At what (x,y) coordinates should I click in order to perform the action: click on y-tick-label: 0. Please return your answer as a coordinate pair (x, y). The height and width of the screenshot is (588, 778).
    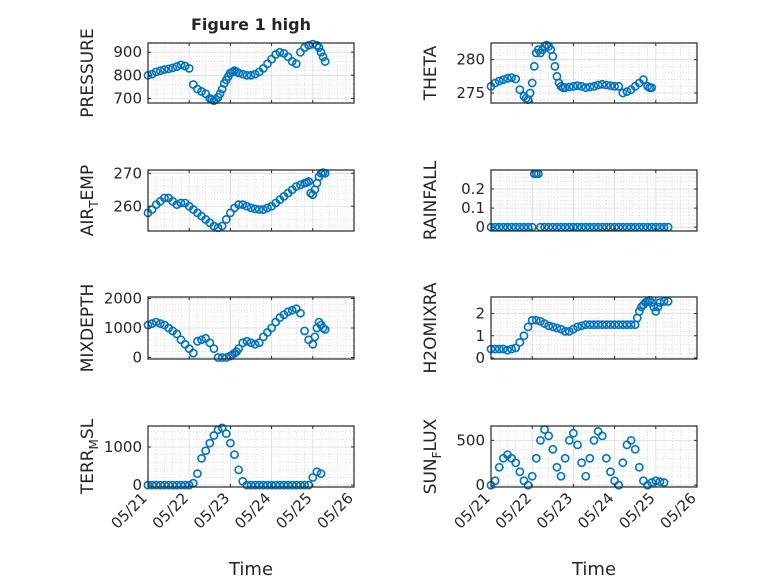
    Looking at the image, I should click on (137, 358).